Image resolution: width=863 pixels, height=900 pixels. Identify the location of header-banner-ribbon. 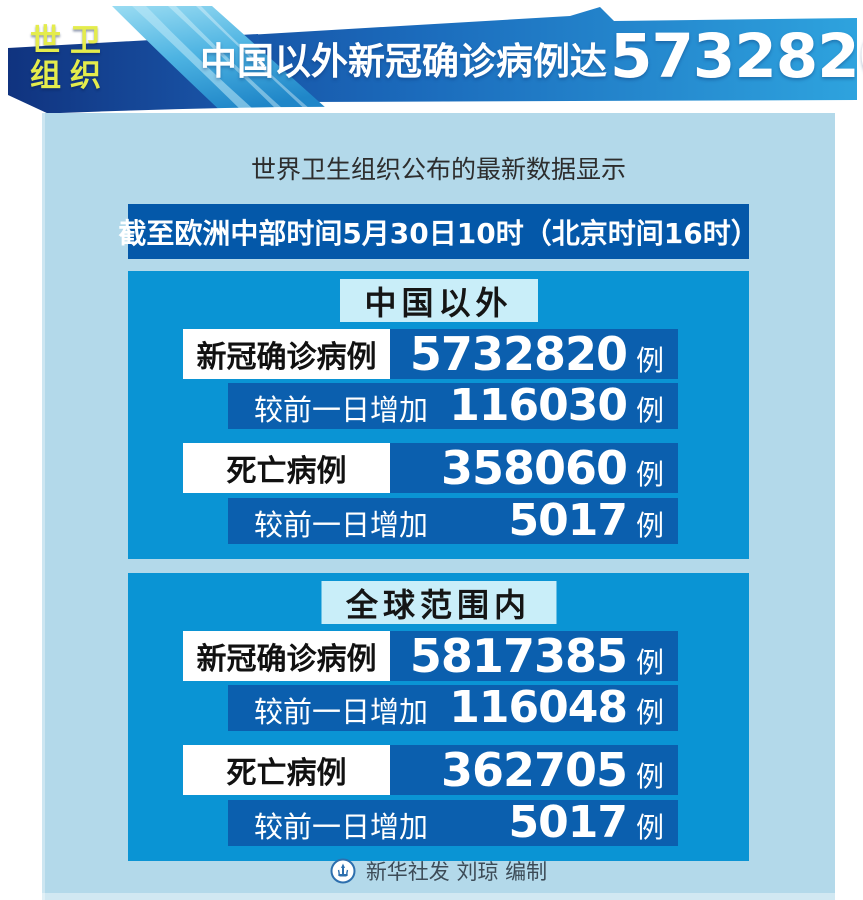
(432, 66).